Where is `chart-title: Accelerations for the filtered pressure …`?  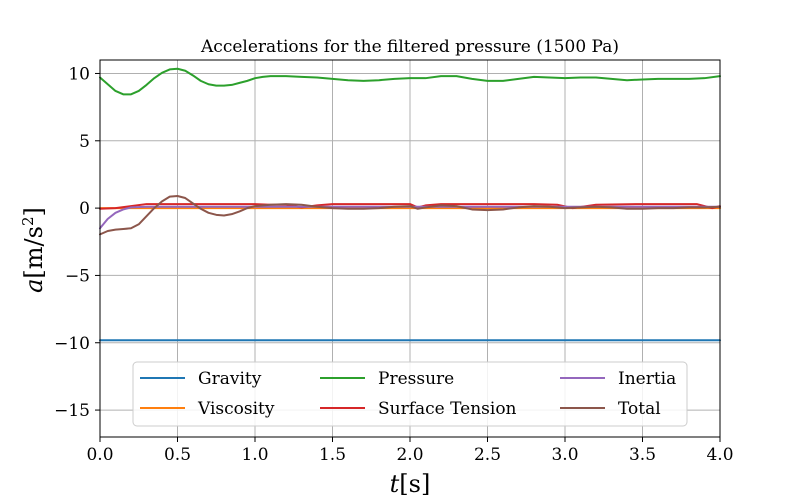
chart-title: Accelerations for the filtered pressure … is located at coordinates (409, 47).